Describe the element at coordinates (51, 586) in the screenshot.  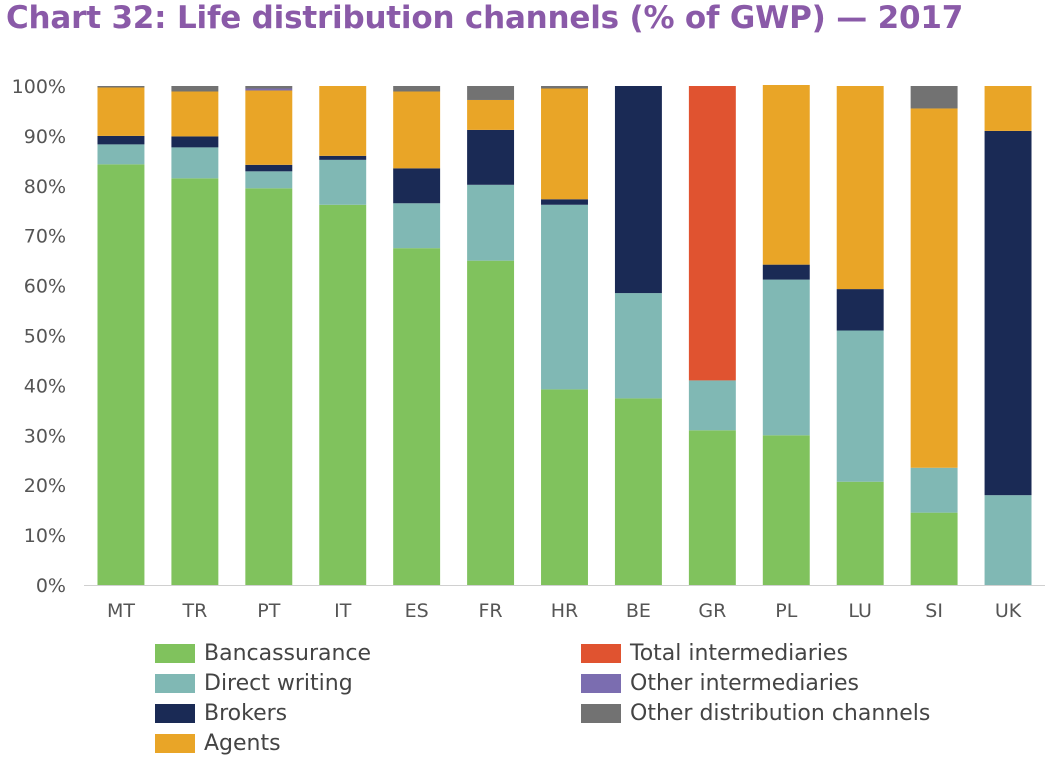
I see `y-tick-label: 0%` at that location.